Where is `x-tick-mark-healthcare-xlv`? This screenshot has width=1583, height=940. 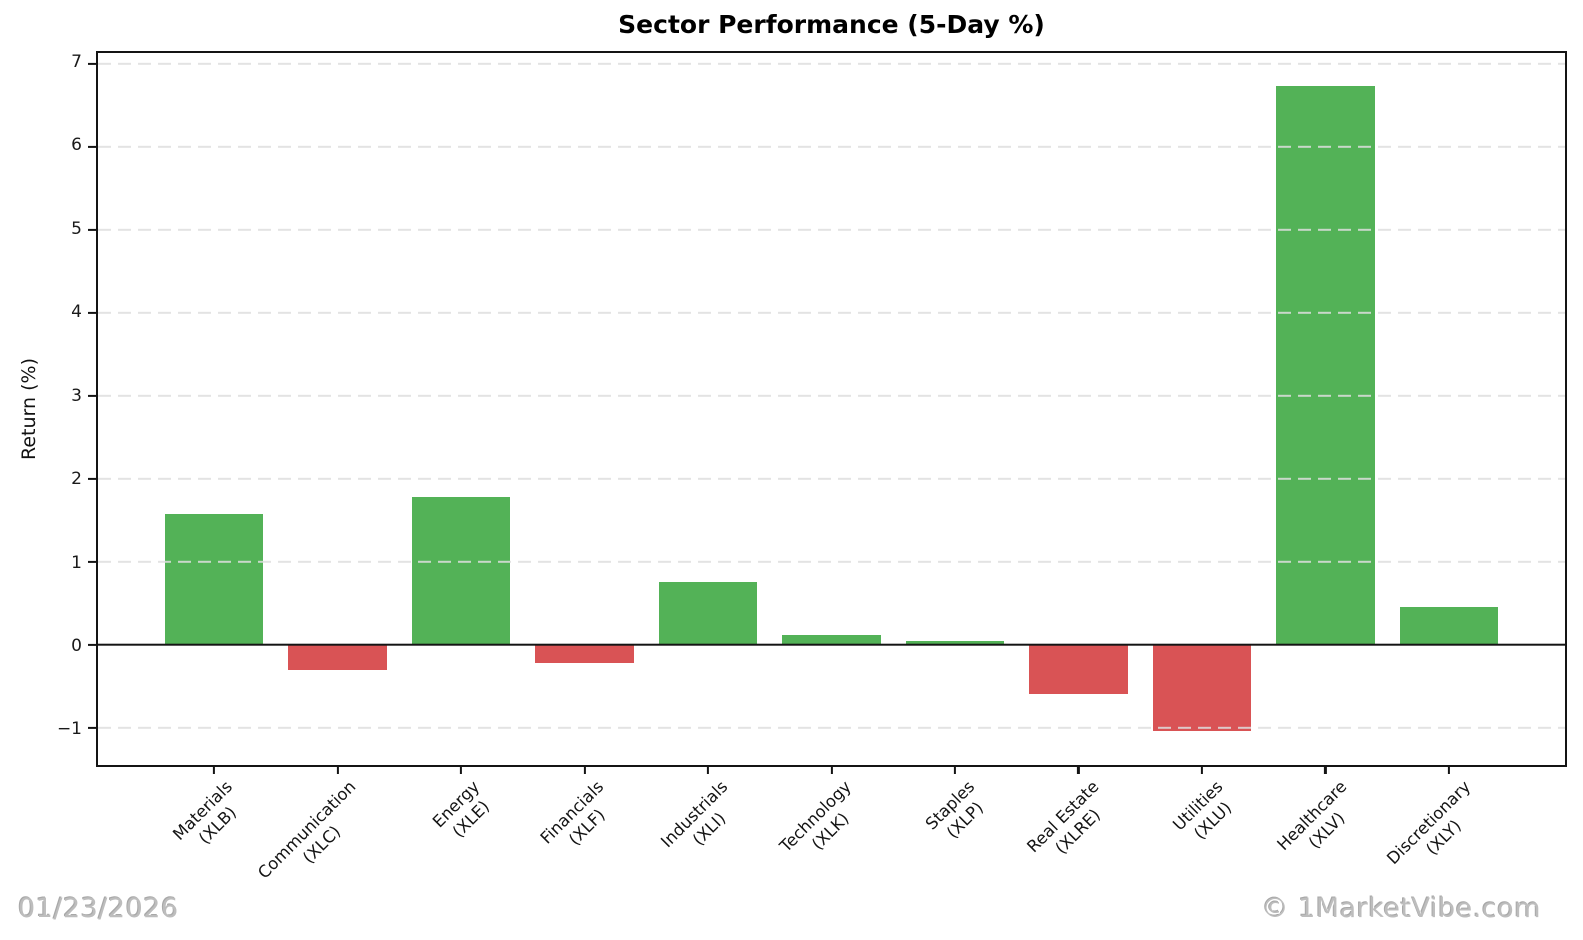 x-tick-mark-healthcare-xlv is located at coordinates (1325, 769).